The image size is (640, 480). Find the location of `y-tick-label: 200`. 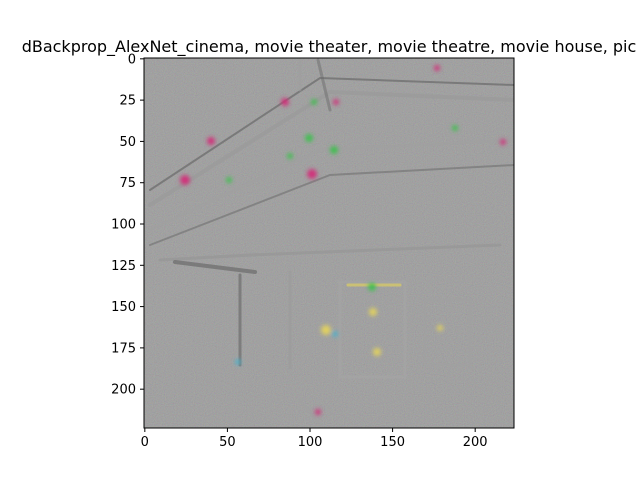

y-tick-label: 200 is located at coordinates (123, 390).